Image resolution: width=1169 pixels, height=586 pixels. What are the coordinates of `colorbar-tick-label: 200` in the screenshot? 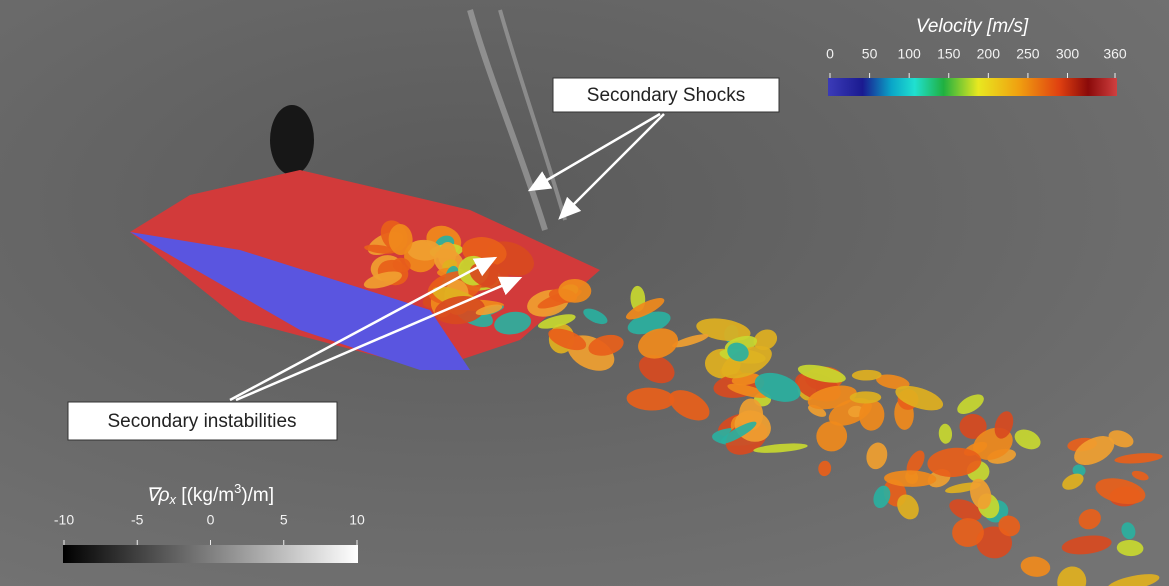 It's located at (989, 54).